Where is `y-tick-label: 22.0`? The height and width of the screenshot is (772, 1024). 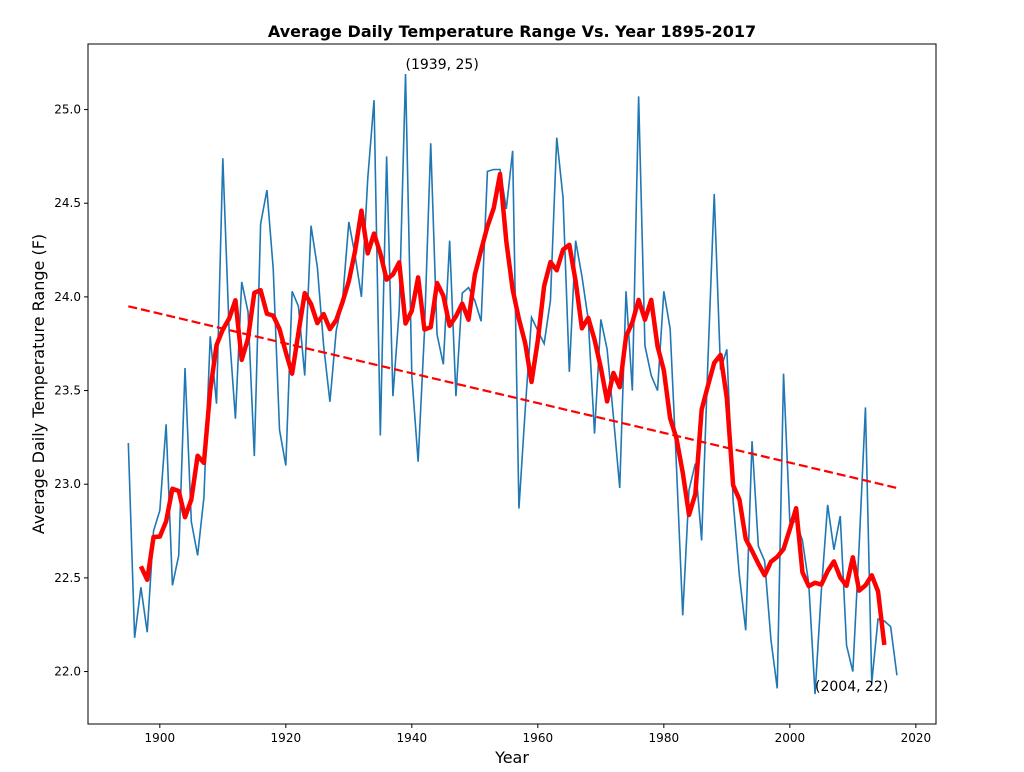
y-tick-label: 22.0 is located at coordinates (67, 672).